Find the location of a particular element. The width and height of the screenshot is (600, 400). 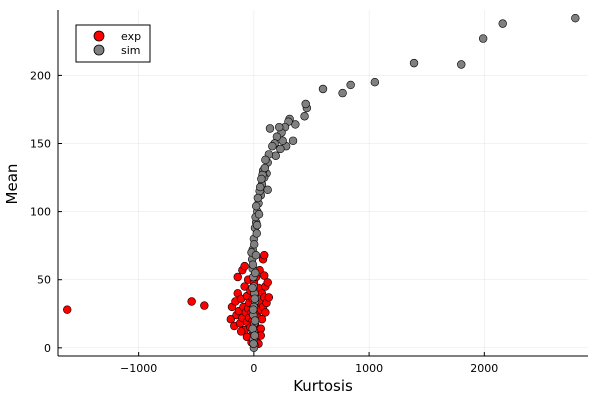

series-exp is located at coordinates (168, 299).